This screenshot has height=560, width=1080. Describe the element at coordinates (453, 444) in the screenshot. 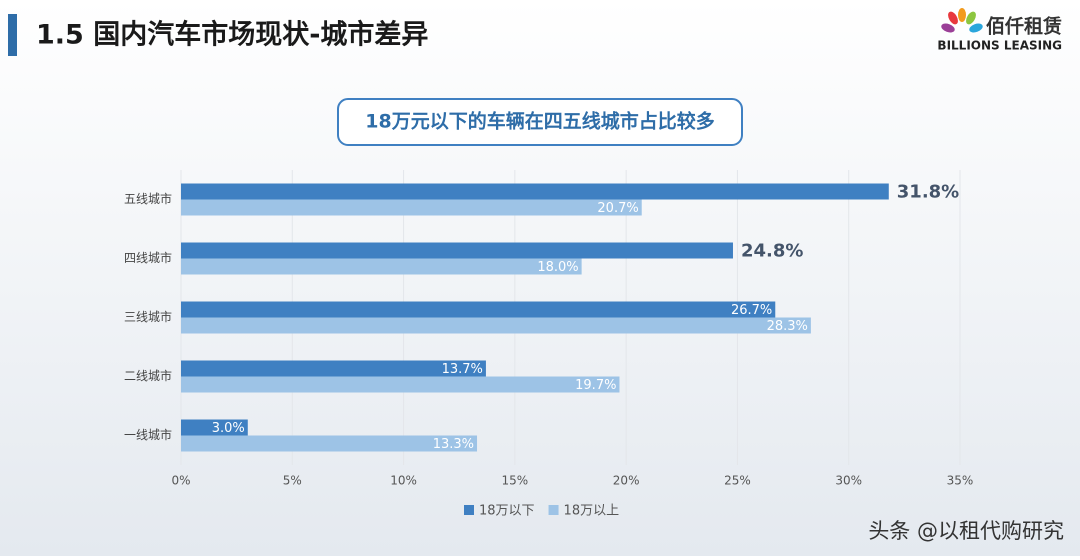

I see `data-label: 13.3%` at that location.